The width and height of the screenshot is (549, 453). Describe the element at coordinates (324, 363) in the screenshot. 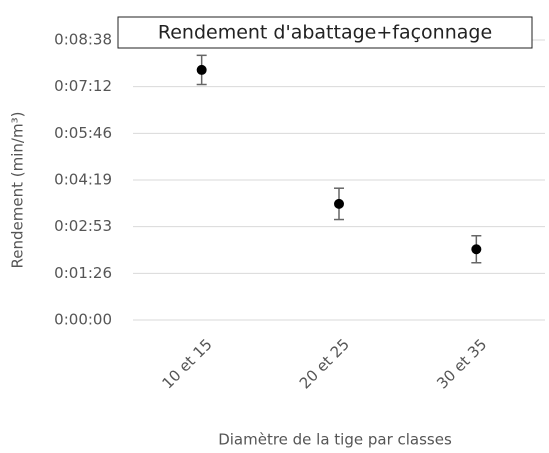

I see `x-tick-label: 20 et 25` at that location.